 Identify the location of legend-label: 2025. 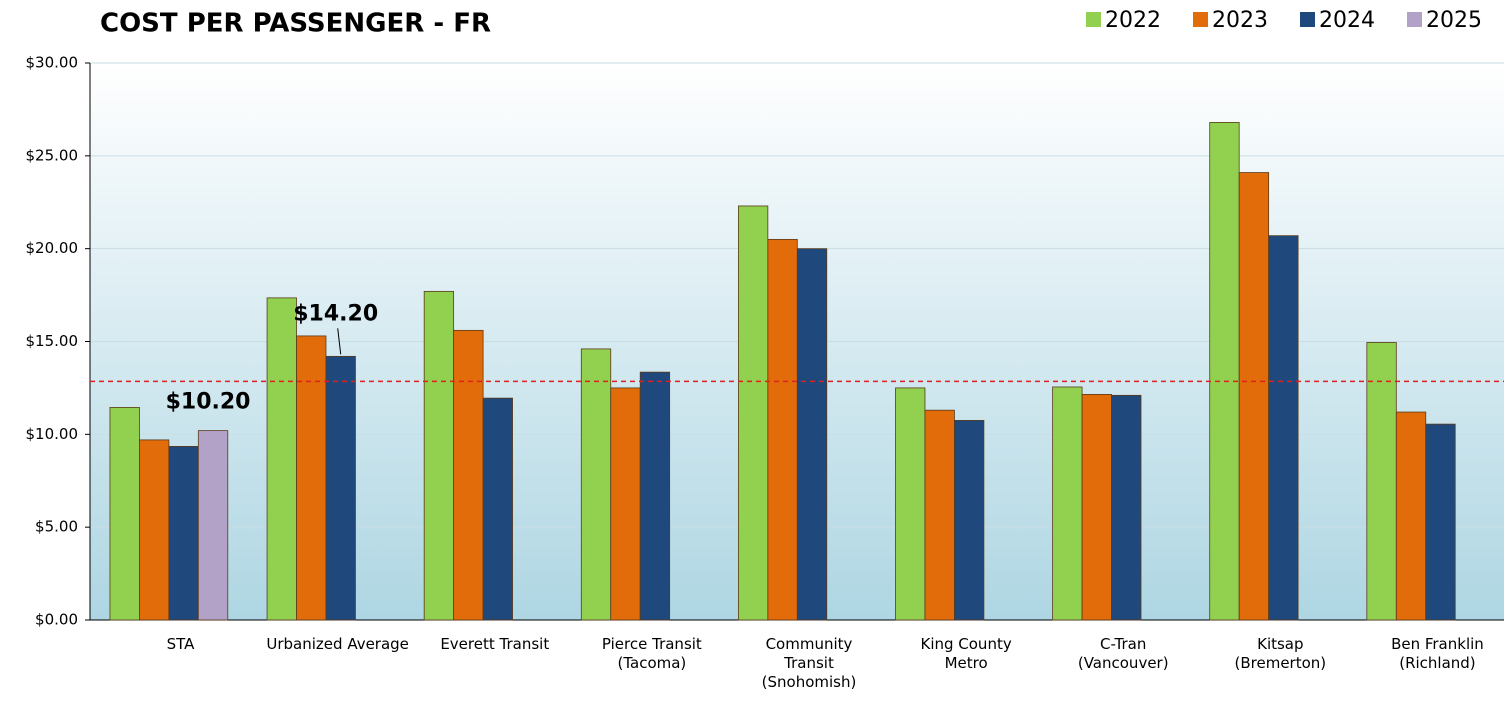
(1454, 20).